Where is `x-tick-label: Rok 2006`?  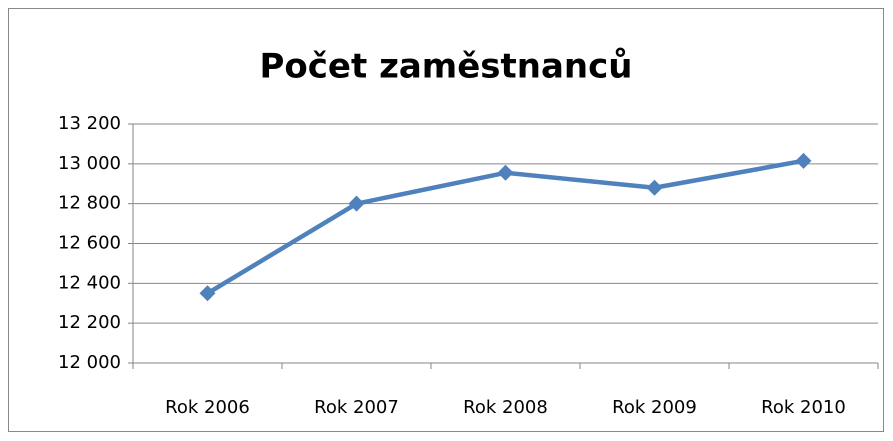
x-tick-label: Rok 2006 is located at coordinates (207, 407).